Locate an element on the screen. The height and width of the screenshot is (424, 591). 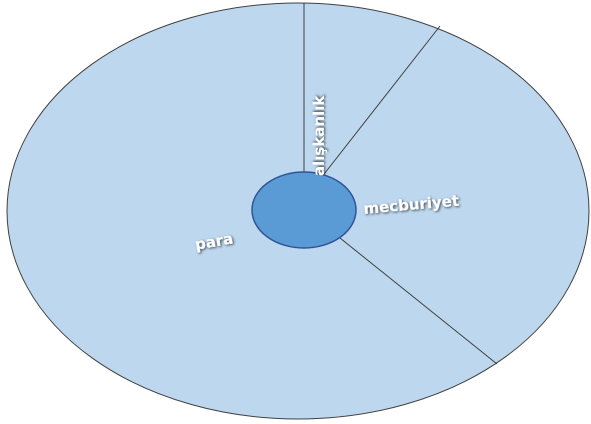
segment-label: alışkanlık is located at coordinates (319, 135).